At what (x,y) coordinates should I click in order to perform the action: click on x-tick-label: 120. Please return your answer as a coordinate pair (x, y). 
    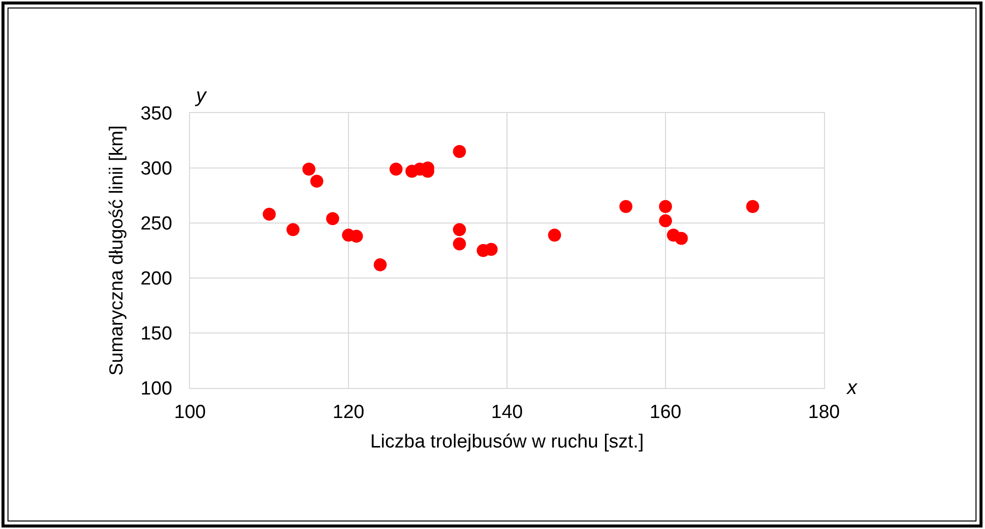
    Looking at the image, I should click on (348, 412).